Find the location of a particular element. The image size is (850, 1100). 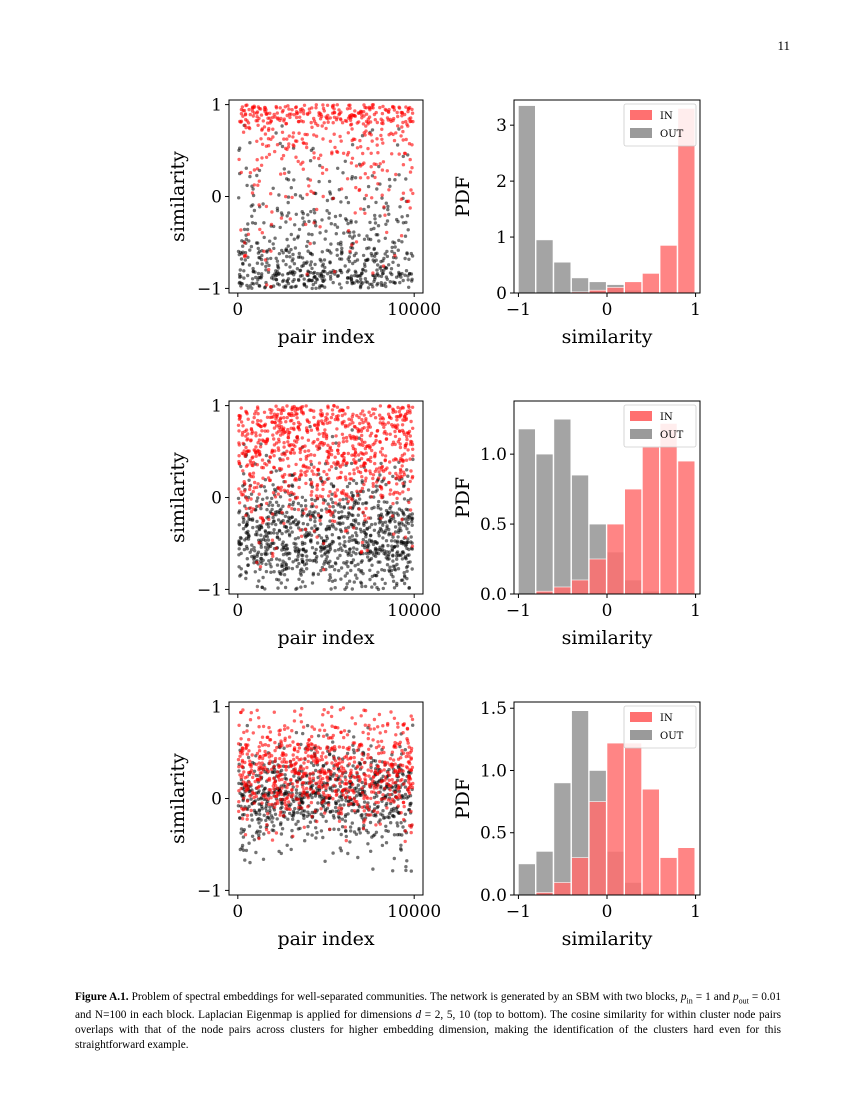

legend-label-in: IN is located at coordinates (666, 417).